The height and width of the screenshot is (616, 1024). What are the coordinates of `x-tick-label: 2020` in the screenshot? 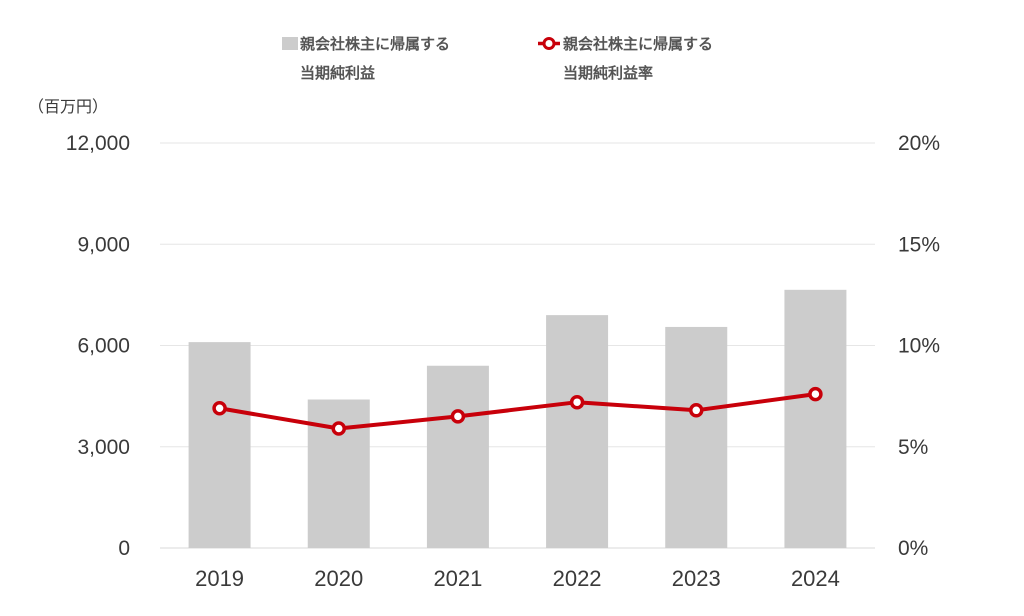 It's located at (338, 578).